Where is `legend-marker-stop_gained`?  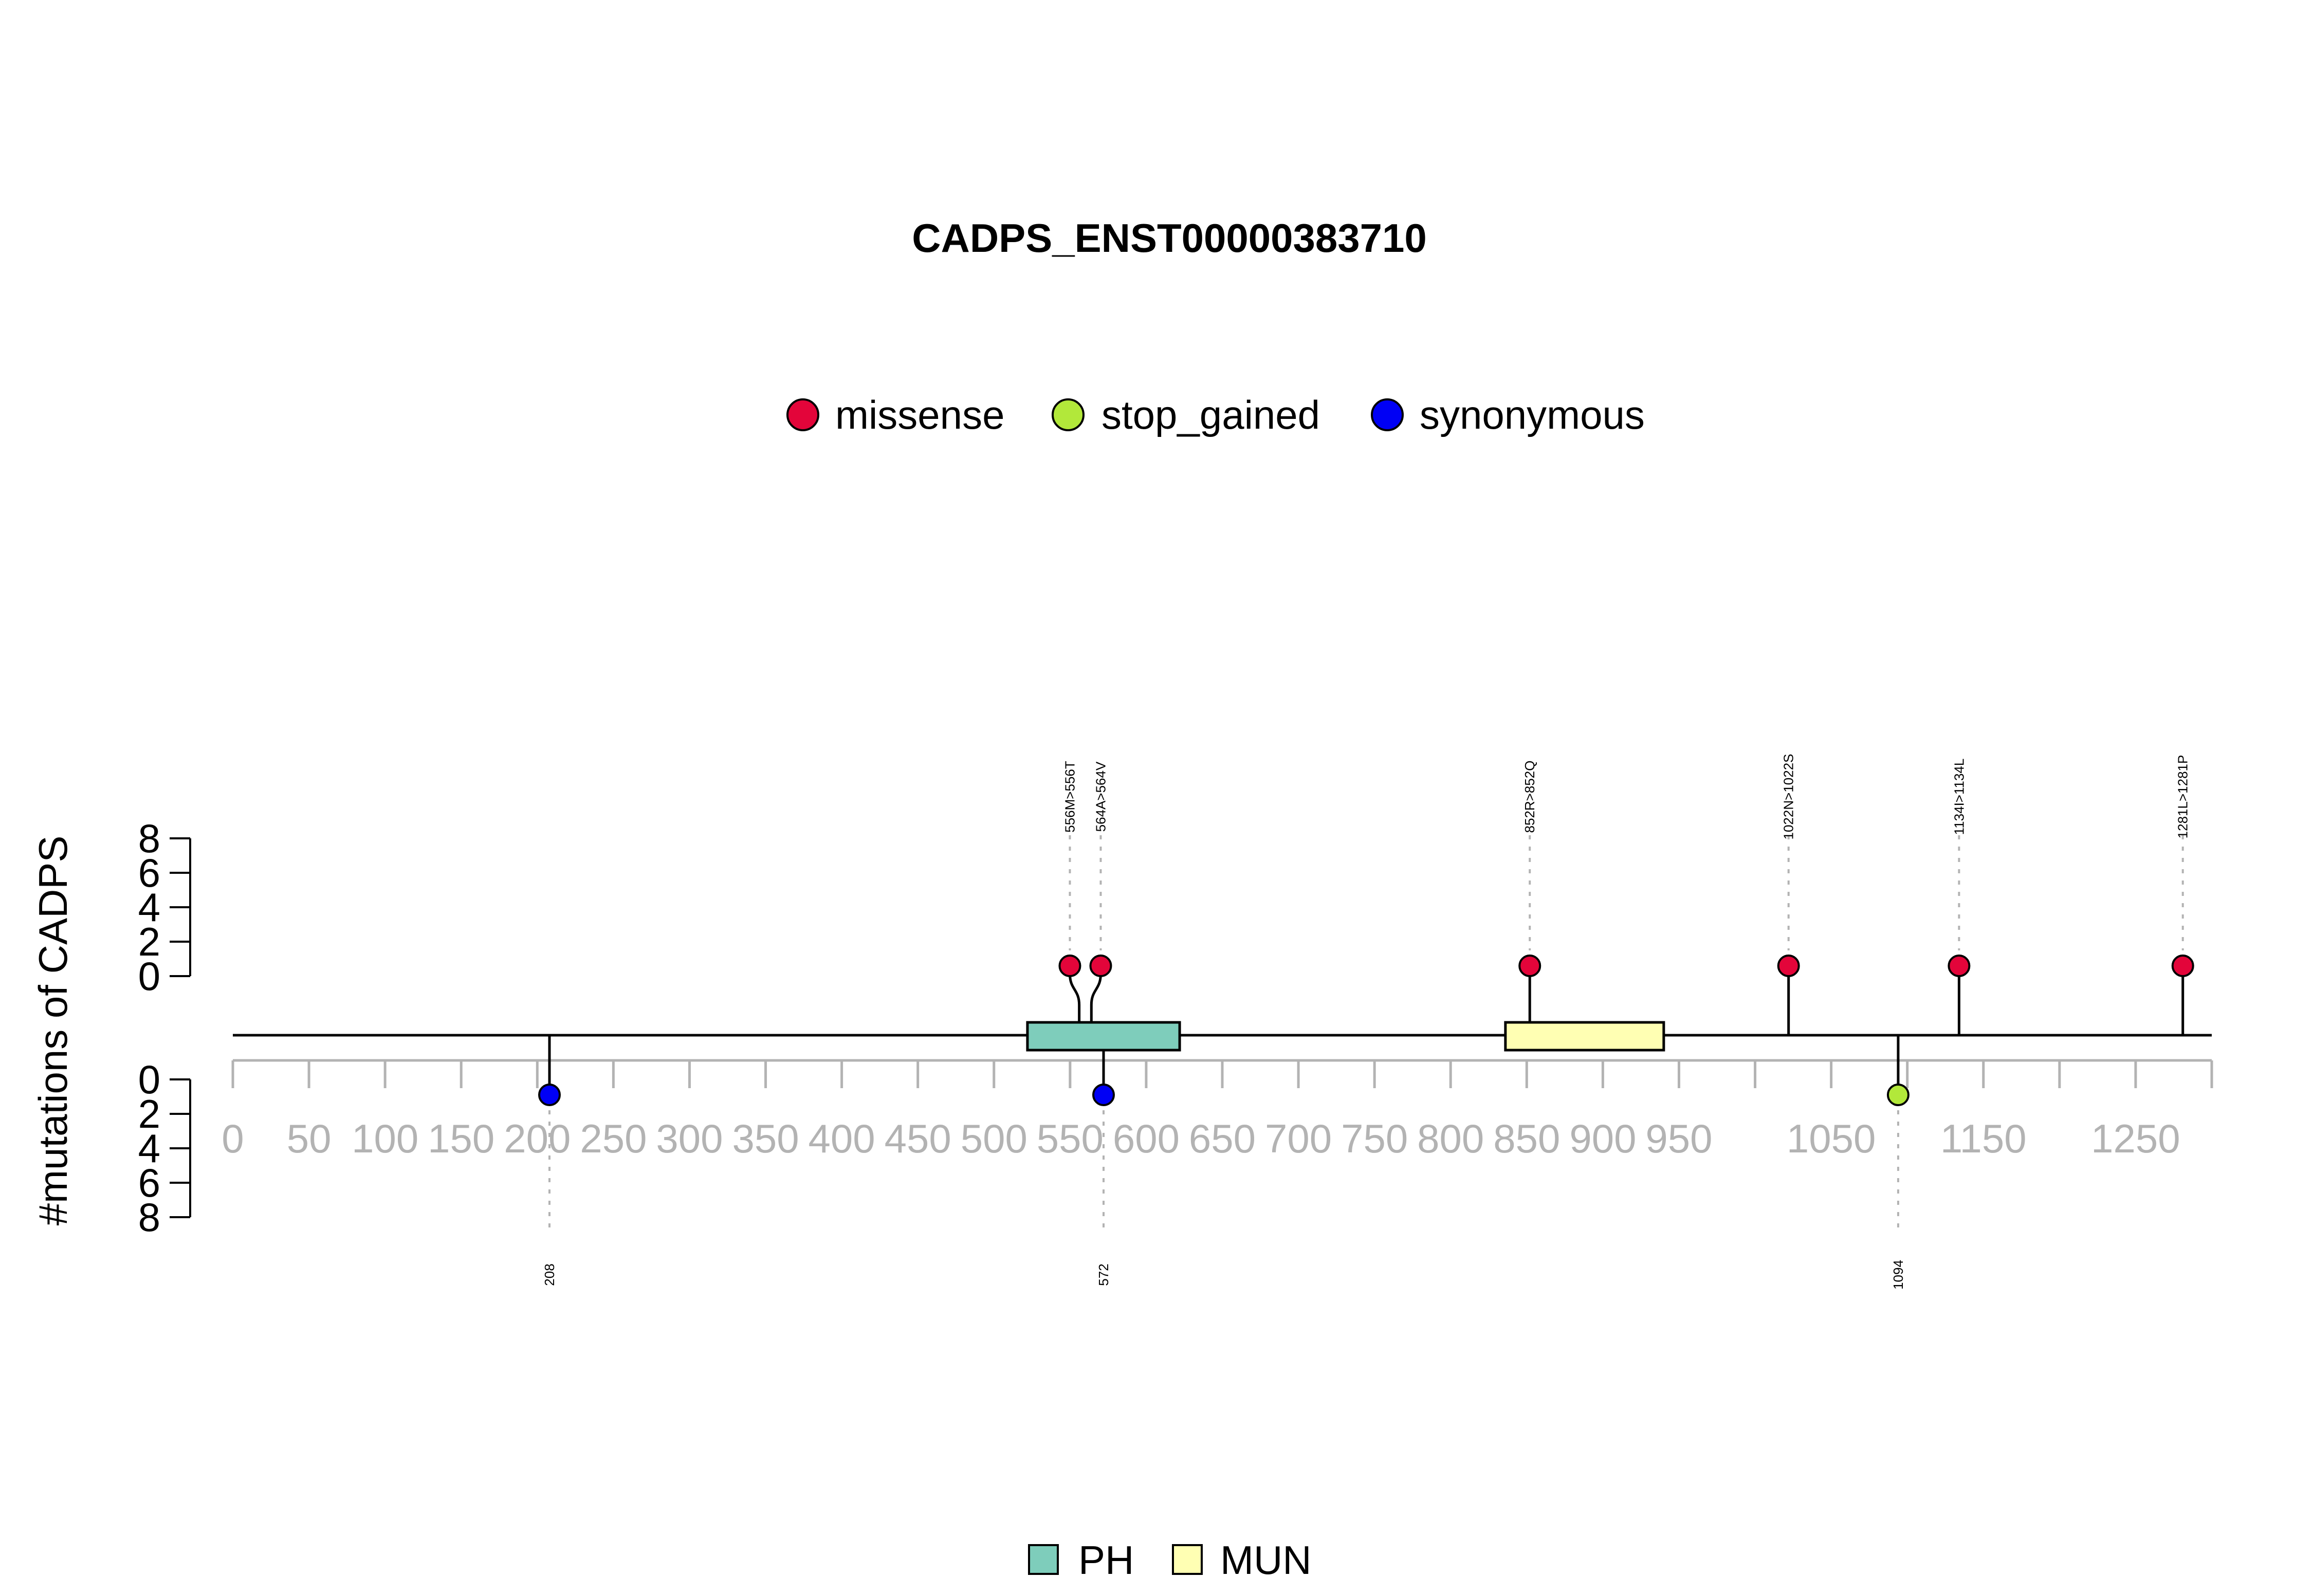 legend-marker-stop_gained is located at coordinates (1068, 414).